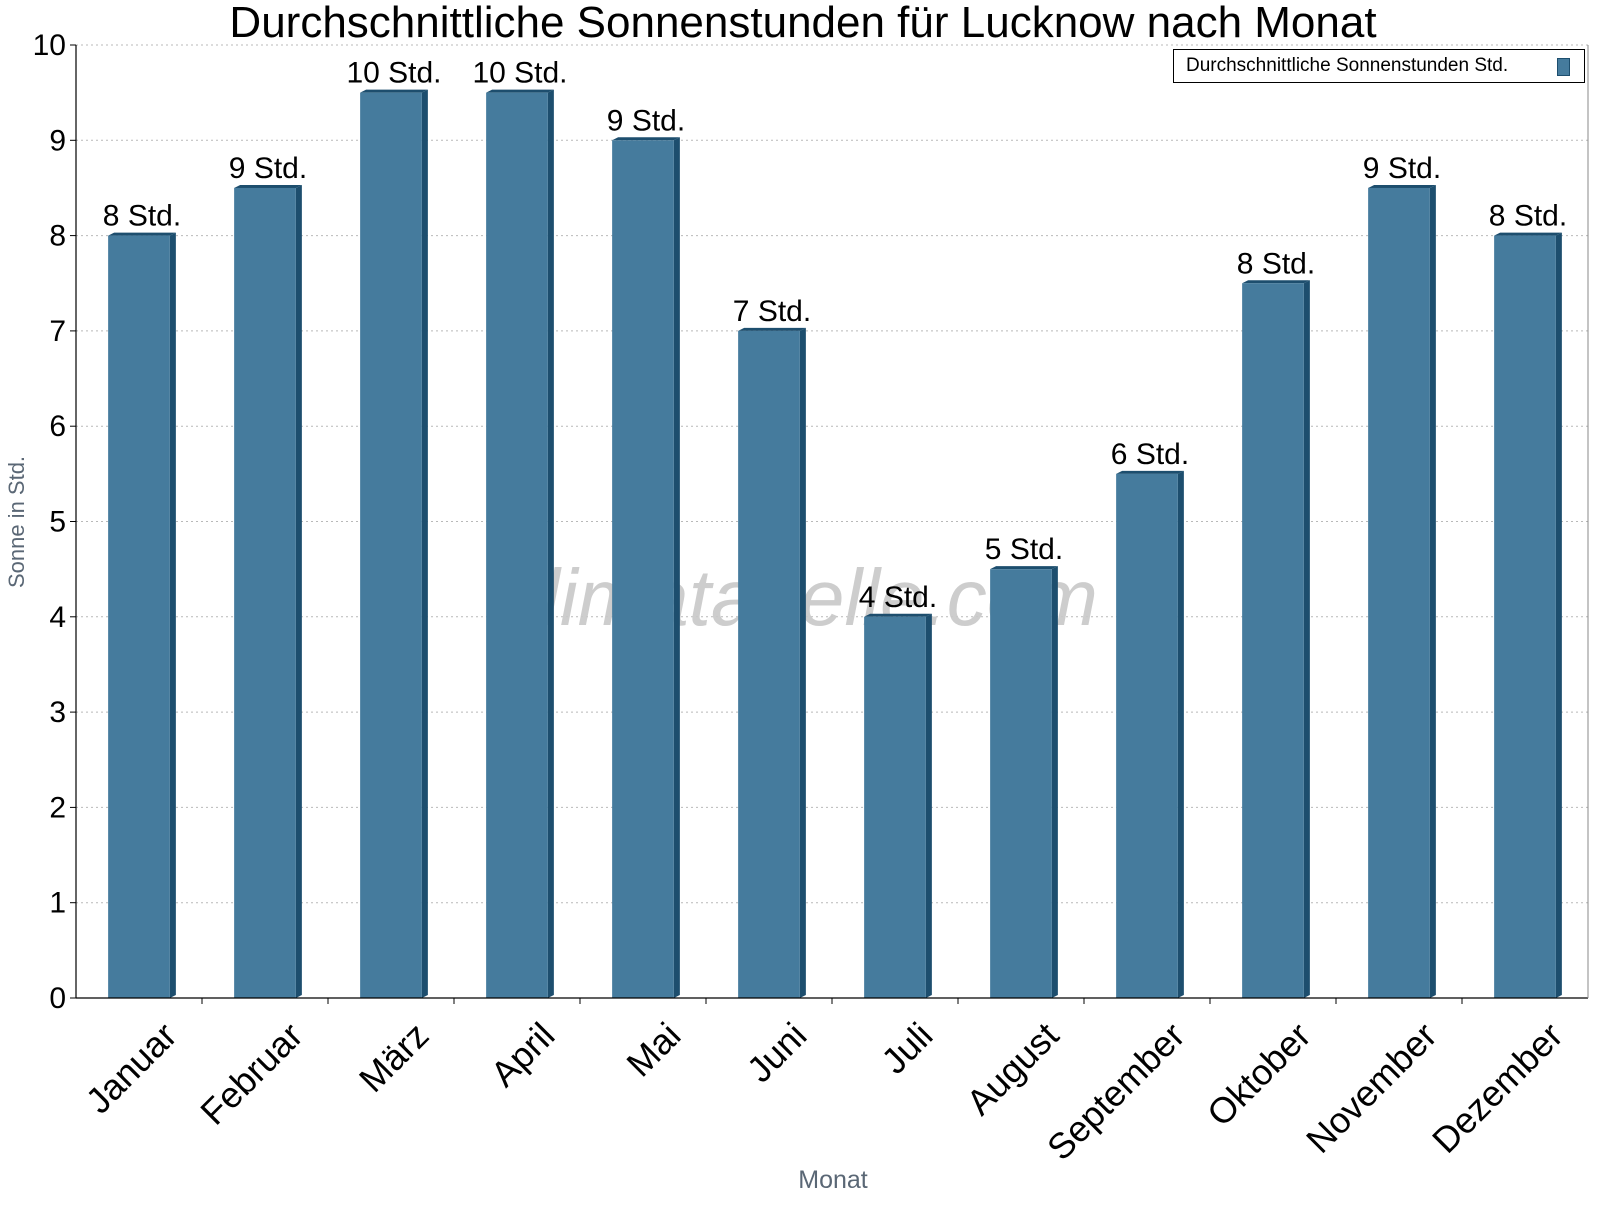  Describe the element at coordinates (1371, 1087) in the screenshot. I see `x-tick-label: November` at that location.